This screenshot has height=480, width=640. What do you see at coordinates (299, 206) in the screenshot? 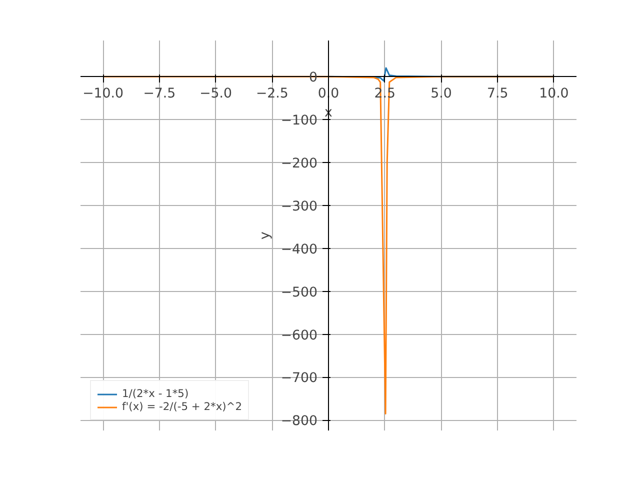
I see `y-tick-label: −300` at bounding box center [299, 206].